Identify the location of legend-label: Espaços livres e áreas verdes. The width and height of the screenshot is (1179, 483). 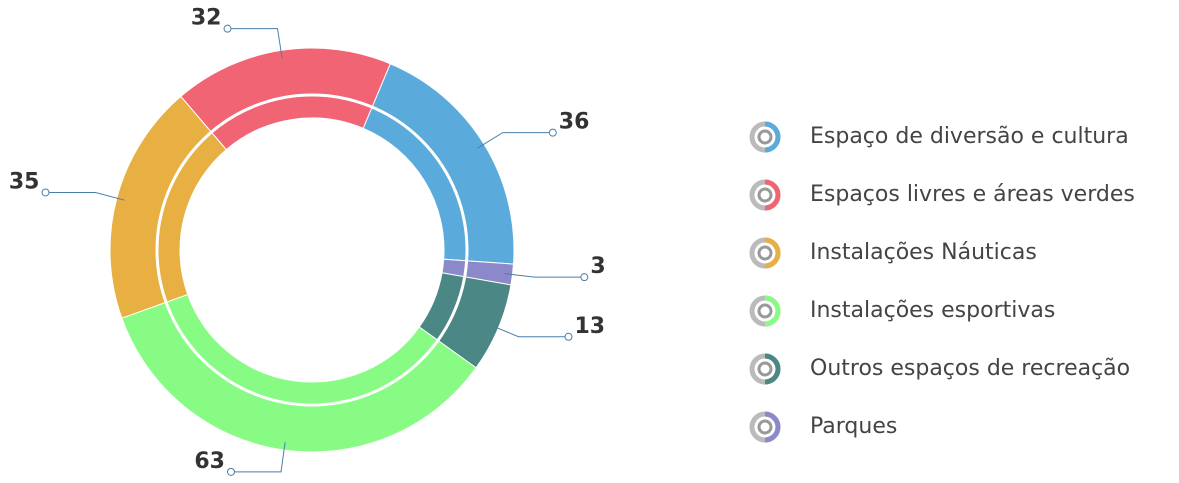
(972, 194).